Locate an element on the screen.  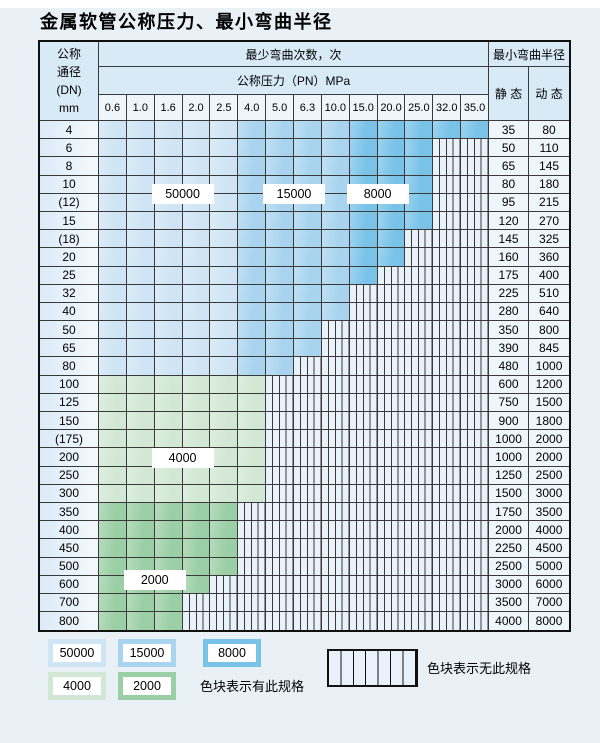
static-value-cell: 225 is located at coordinates (509, 293).